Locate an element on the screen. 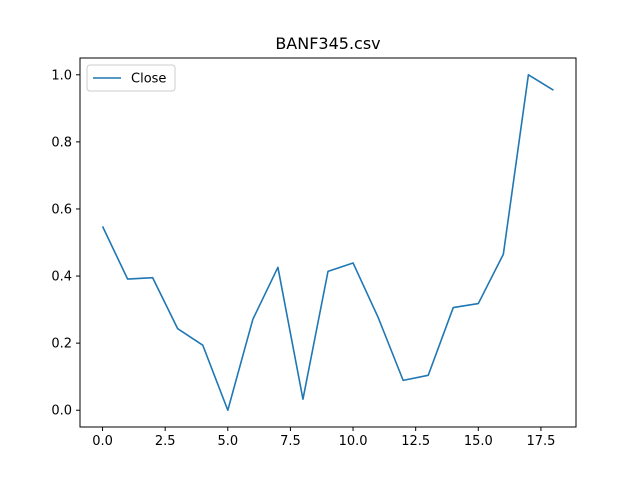 This screenshot has height=480, width=640. y-tick-label: 0.6 is located at coordinates (61, 209).